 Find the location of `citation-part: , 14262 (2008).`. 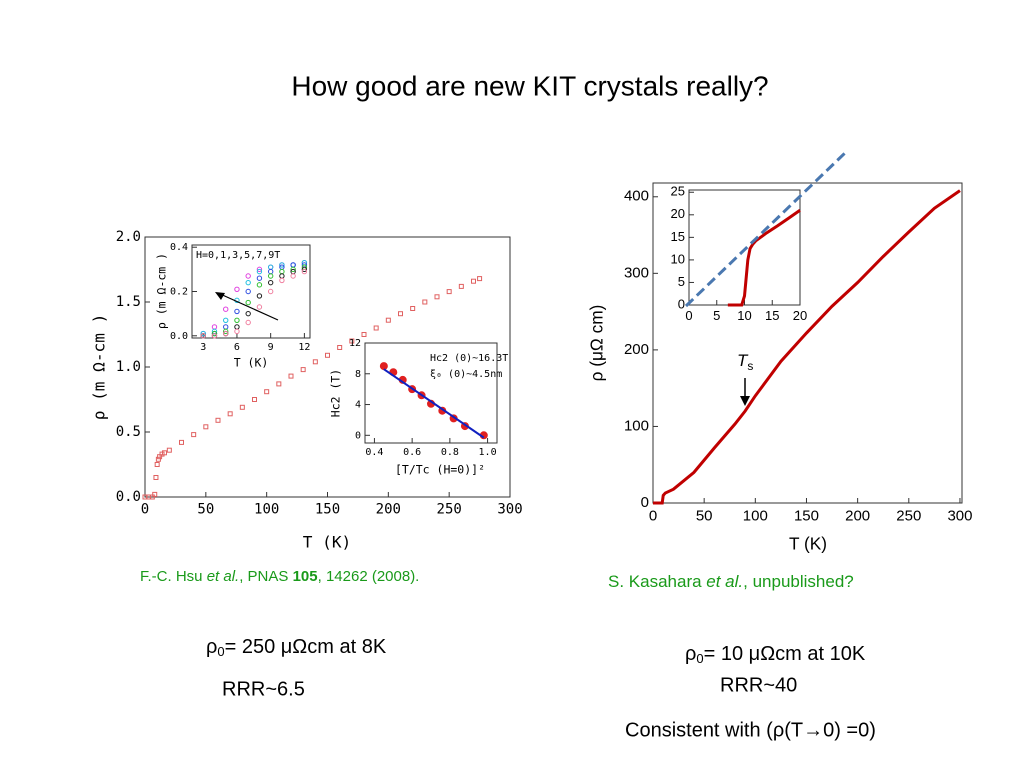

citation-part: , 14262 (2008). is located at coordinates (369, 576).